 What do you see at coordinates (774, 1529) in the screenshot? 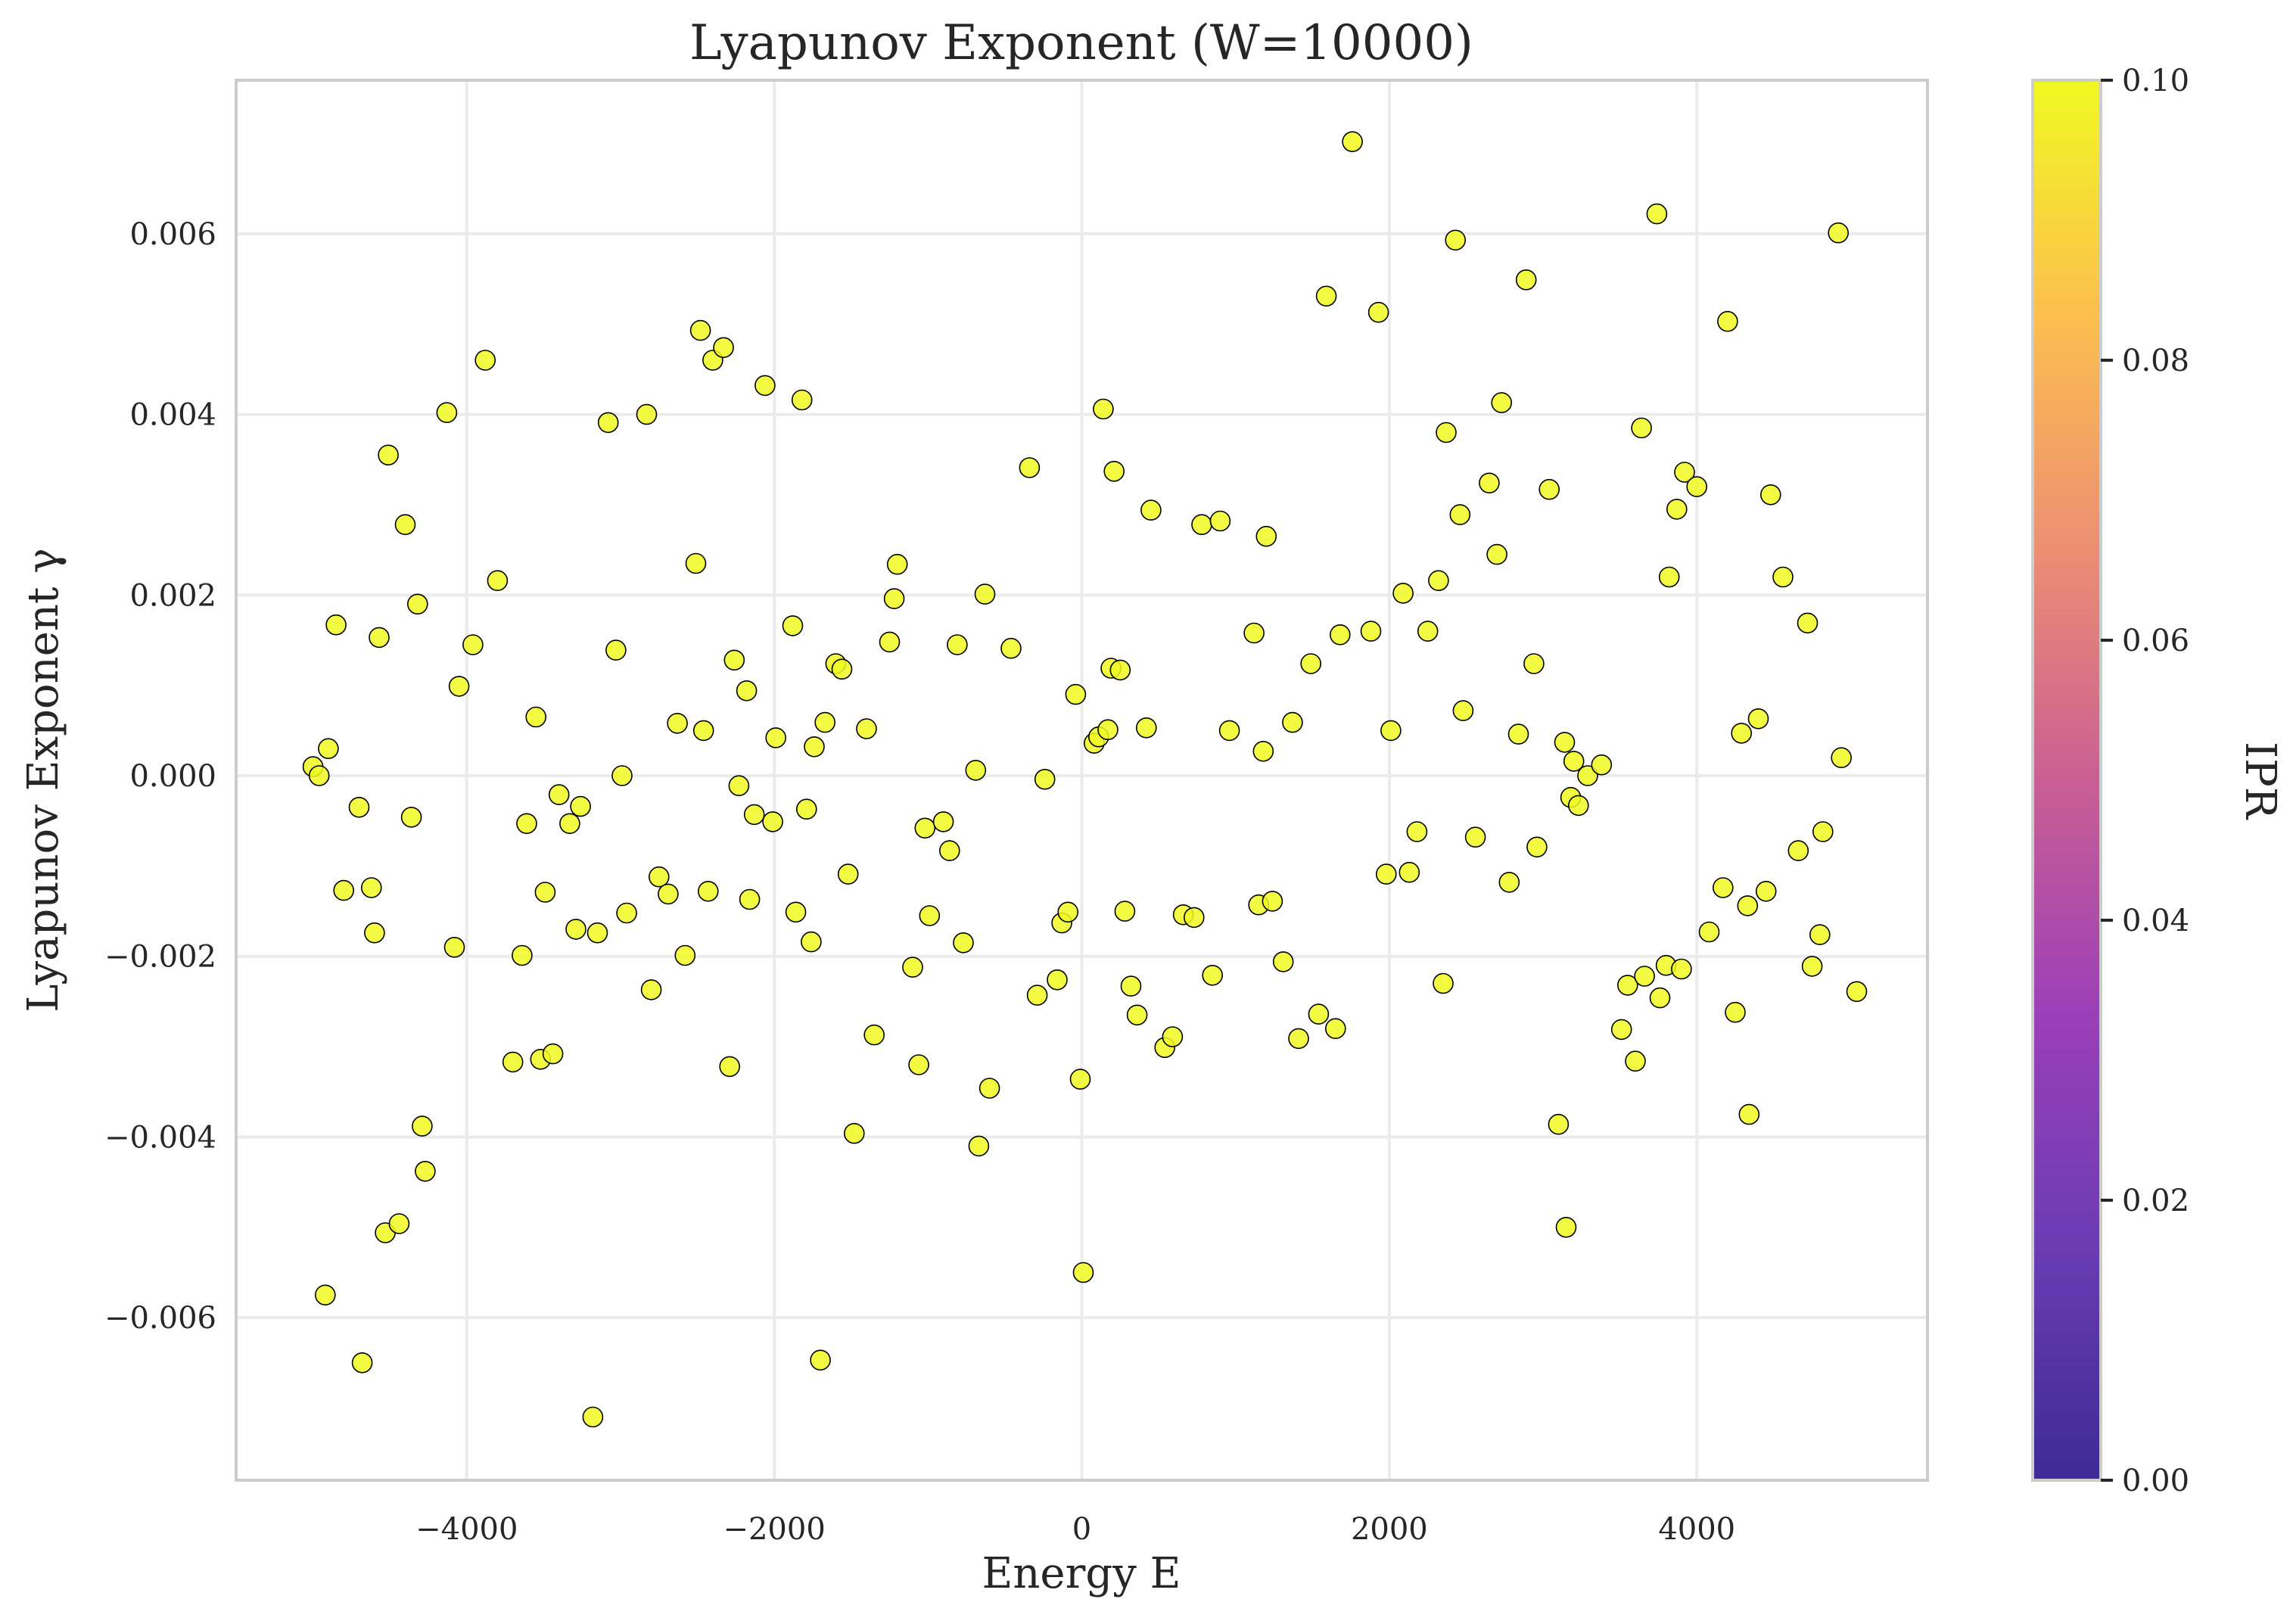
I see `x-tick-label: −2000` at bounding box center [774, 1529].